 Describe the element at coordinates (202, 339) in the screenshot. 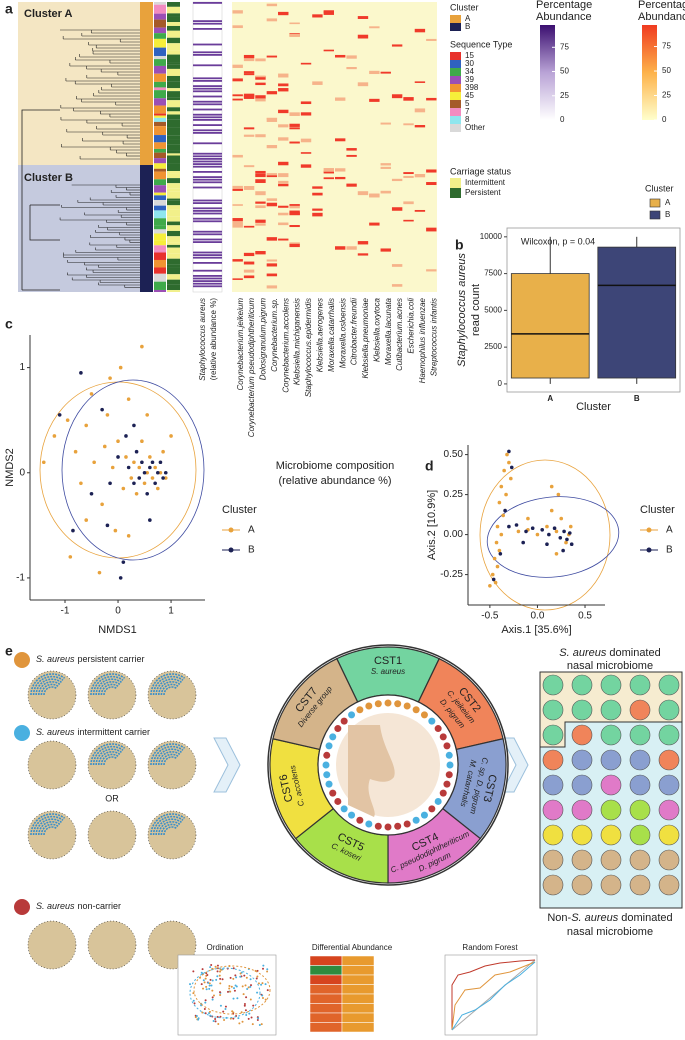

I see `staph-label: Staphylococcus aureus` at that location.